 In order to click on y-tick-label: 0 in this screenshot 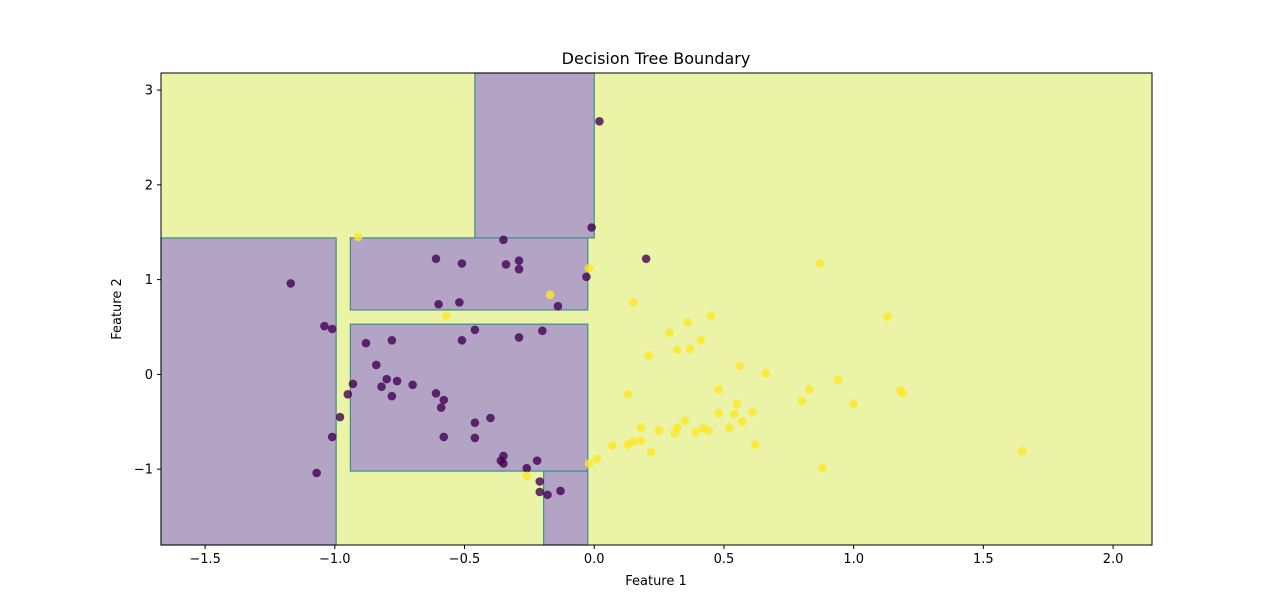, I will do `click(149, 375)`.